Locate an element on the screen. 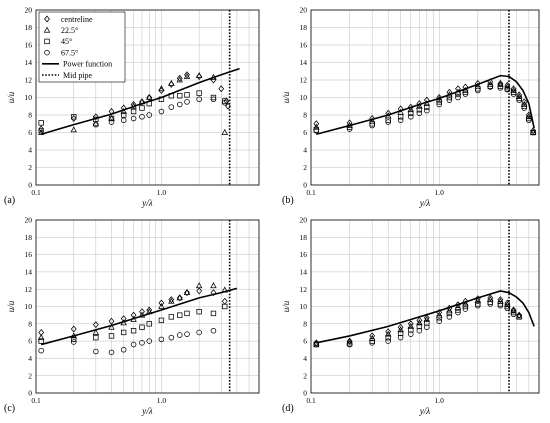  y-tick-label: 2 is located at coordinates (30, 167).